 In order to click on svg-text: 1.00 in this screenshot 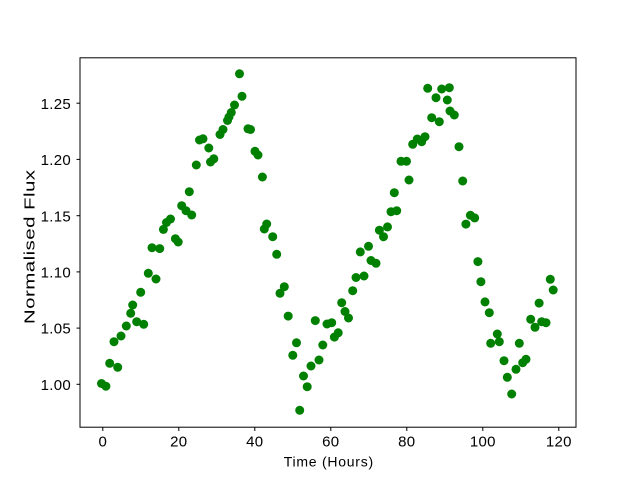, I will do `click(56, 385)`.